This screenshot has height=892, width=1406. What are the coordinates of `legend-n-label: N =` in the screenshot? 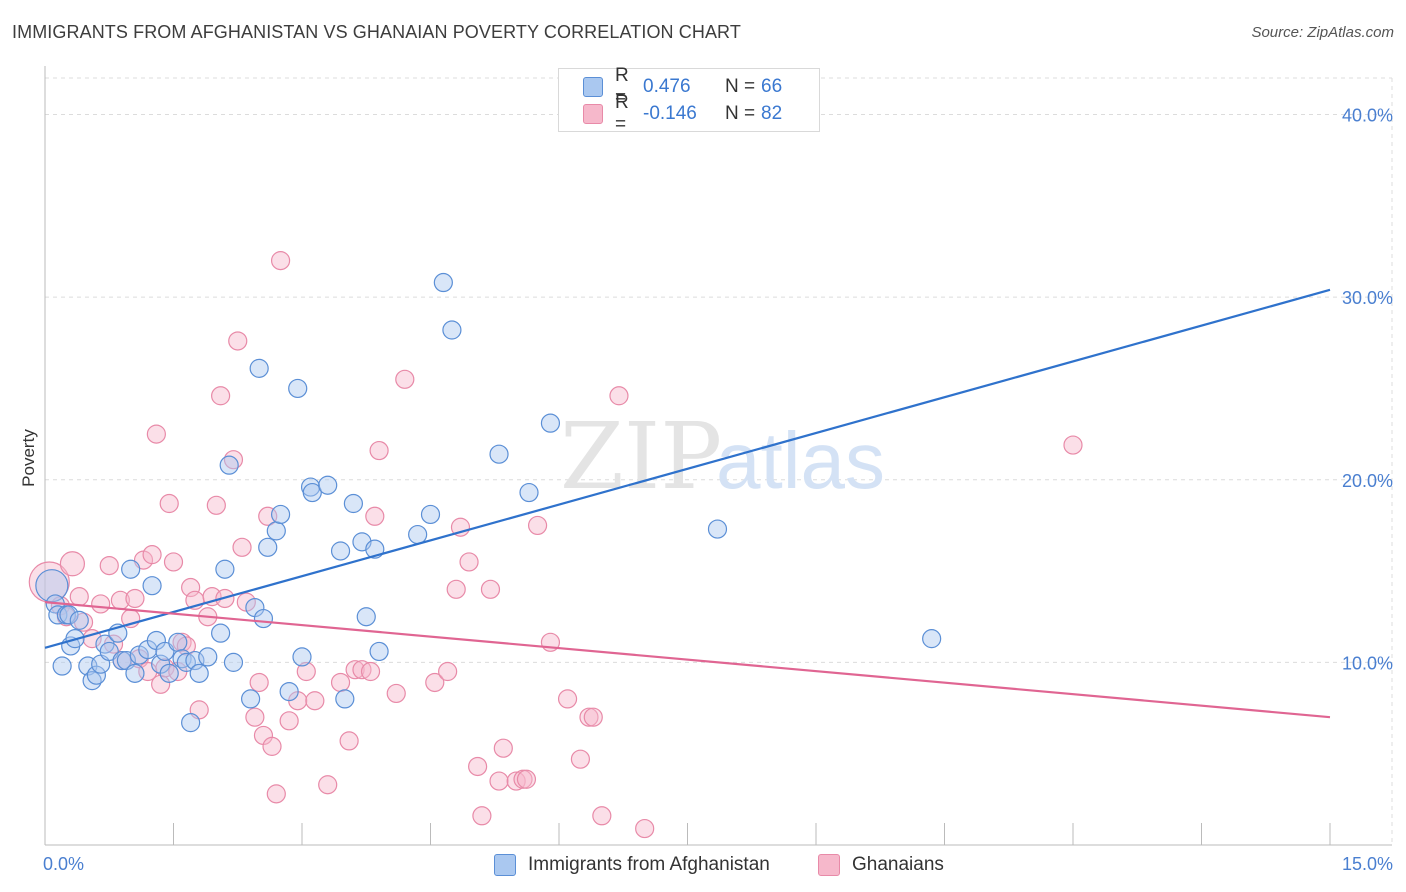 It's located at (740, 86).